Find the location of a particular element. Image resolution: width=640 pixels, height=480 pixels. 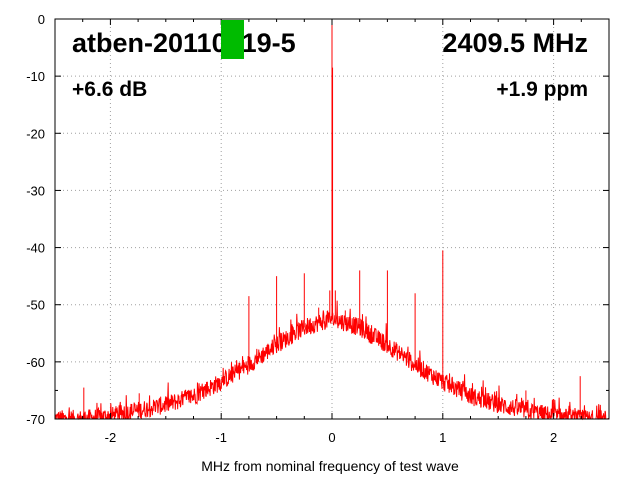

status-marker is located at coordinates (232, 39).